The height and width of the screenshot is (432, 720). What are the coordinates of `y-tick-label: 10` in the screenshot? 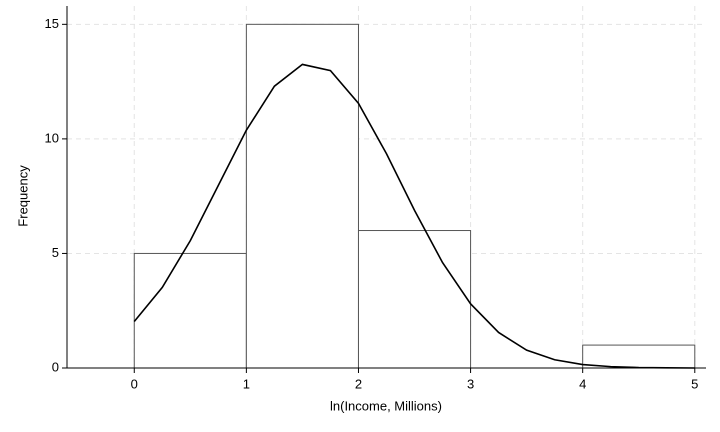 It's located at (52, 137).